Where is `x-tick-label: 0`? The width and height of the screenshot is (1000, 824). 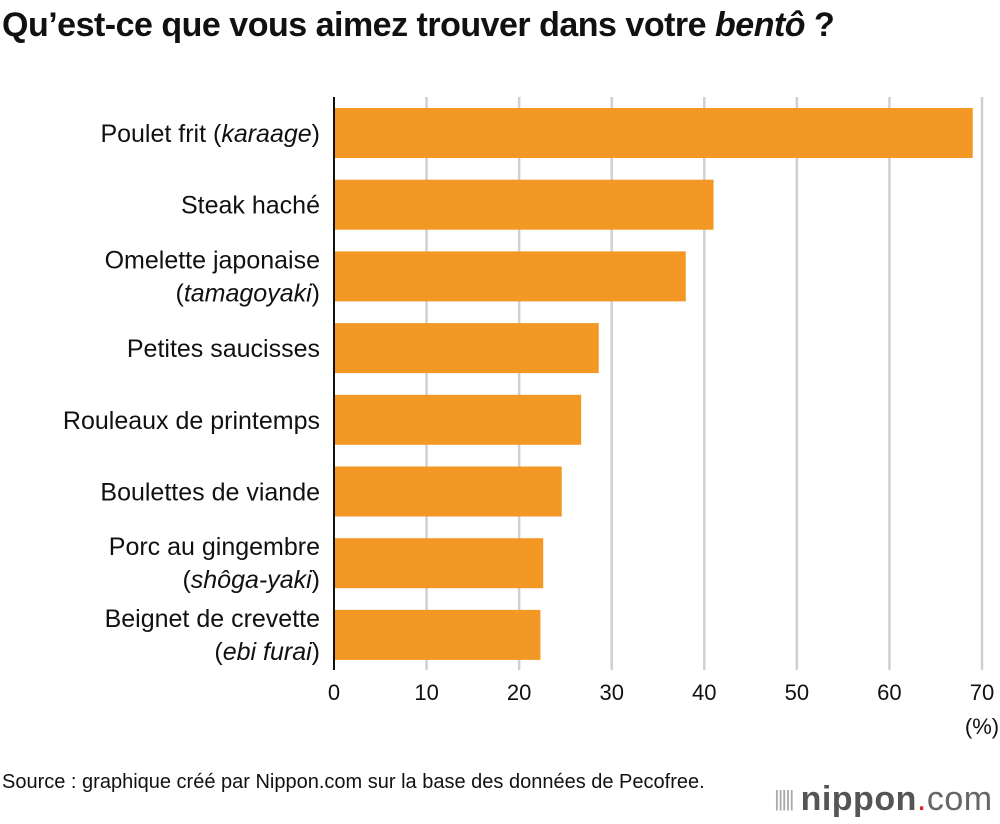
x-tick-label: 0 is located at coordinates (334, 692).